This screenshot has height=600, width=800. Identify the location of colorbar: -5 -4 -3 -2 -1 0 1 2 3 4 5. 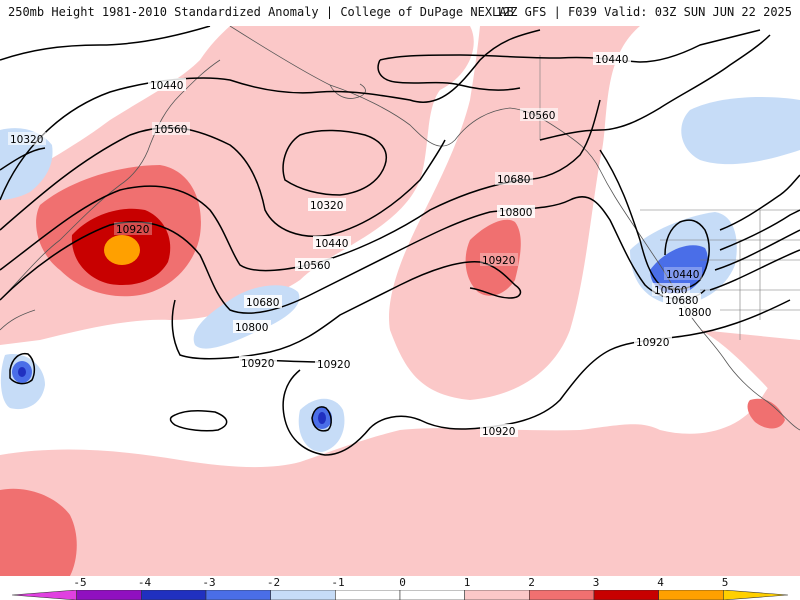
(400, 588).